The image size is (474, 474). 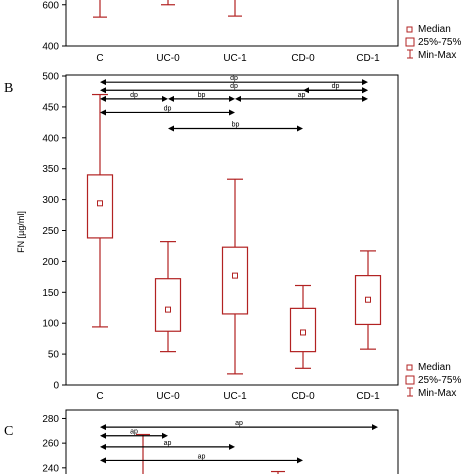 I want to click on panel-b-ytick-label: 450, so click(x=50, y=107).